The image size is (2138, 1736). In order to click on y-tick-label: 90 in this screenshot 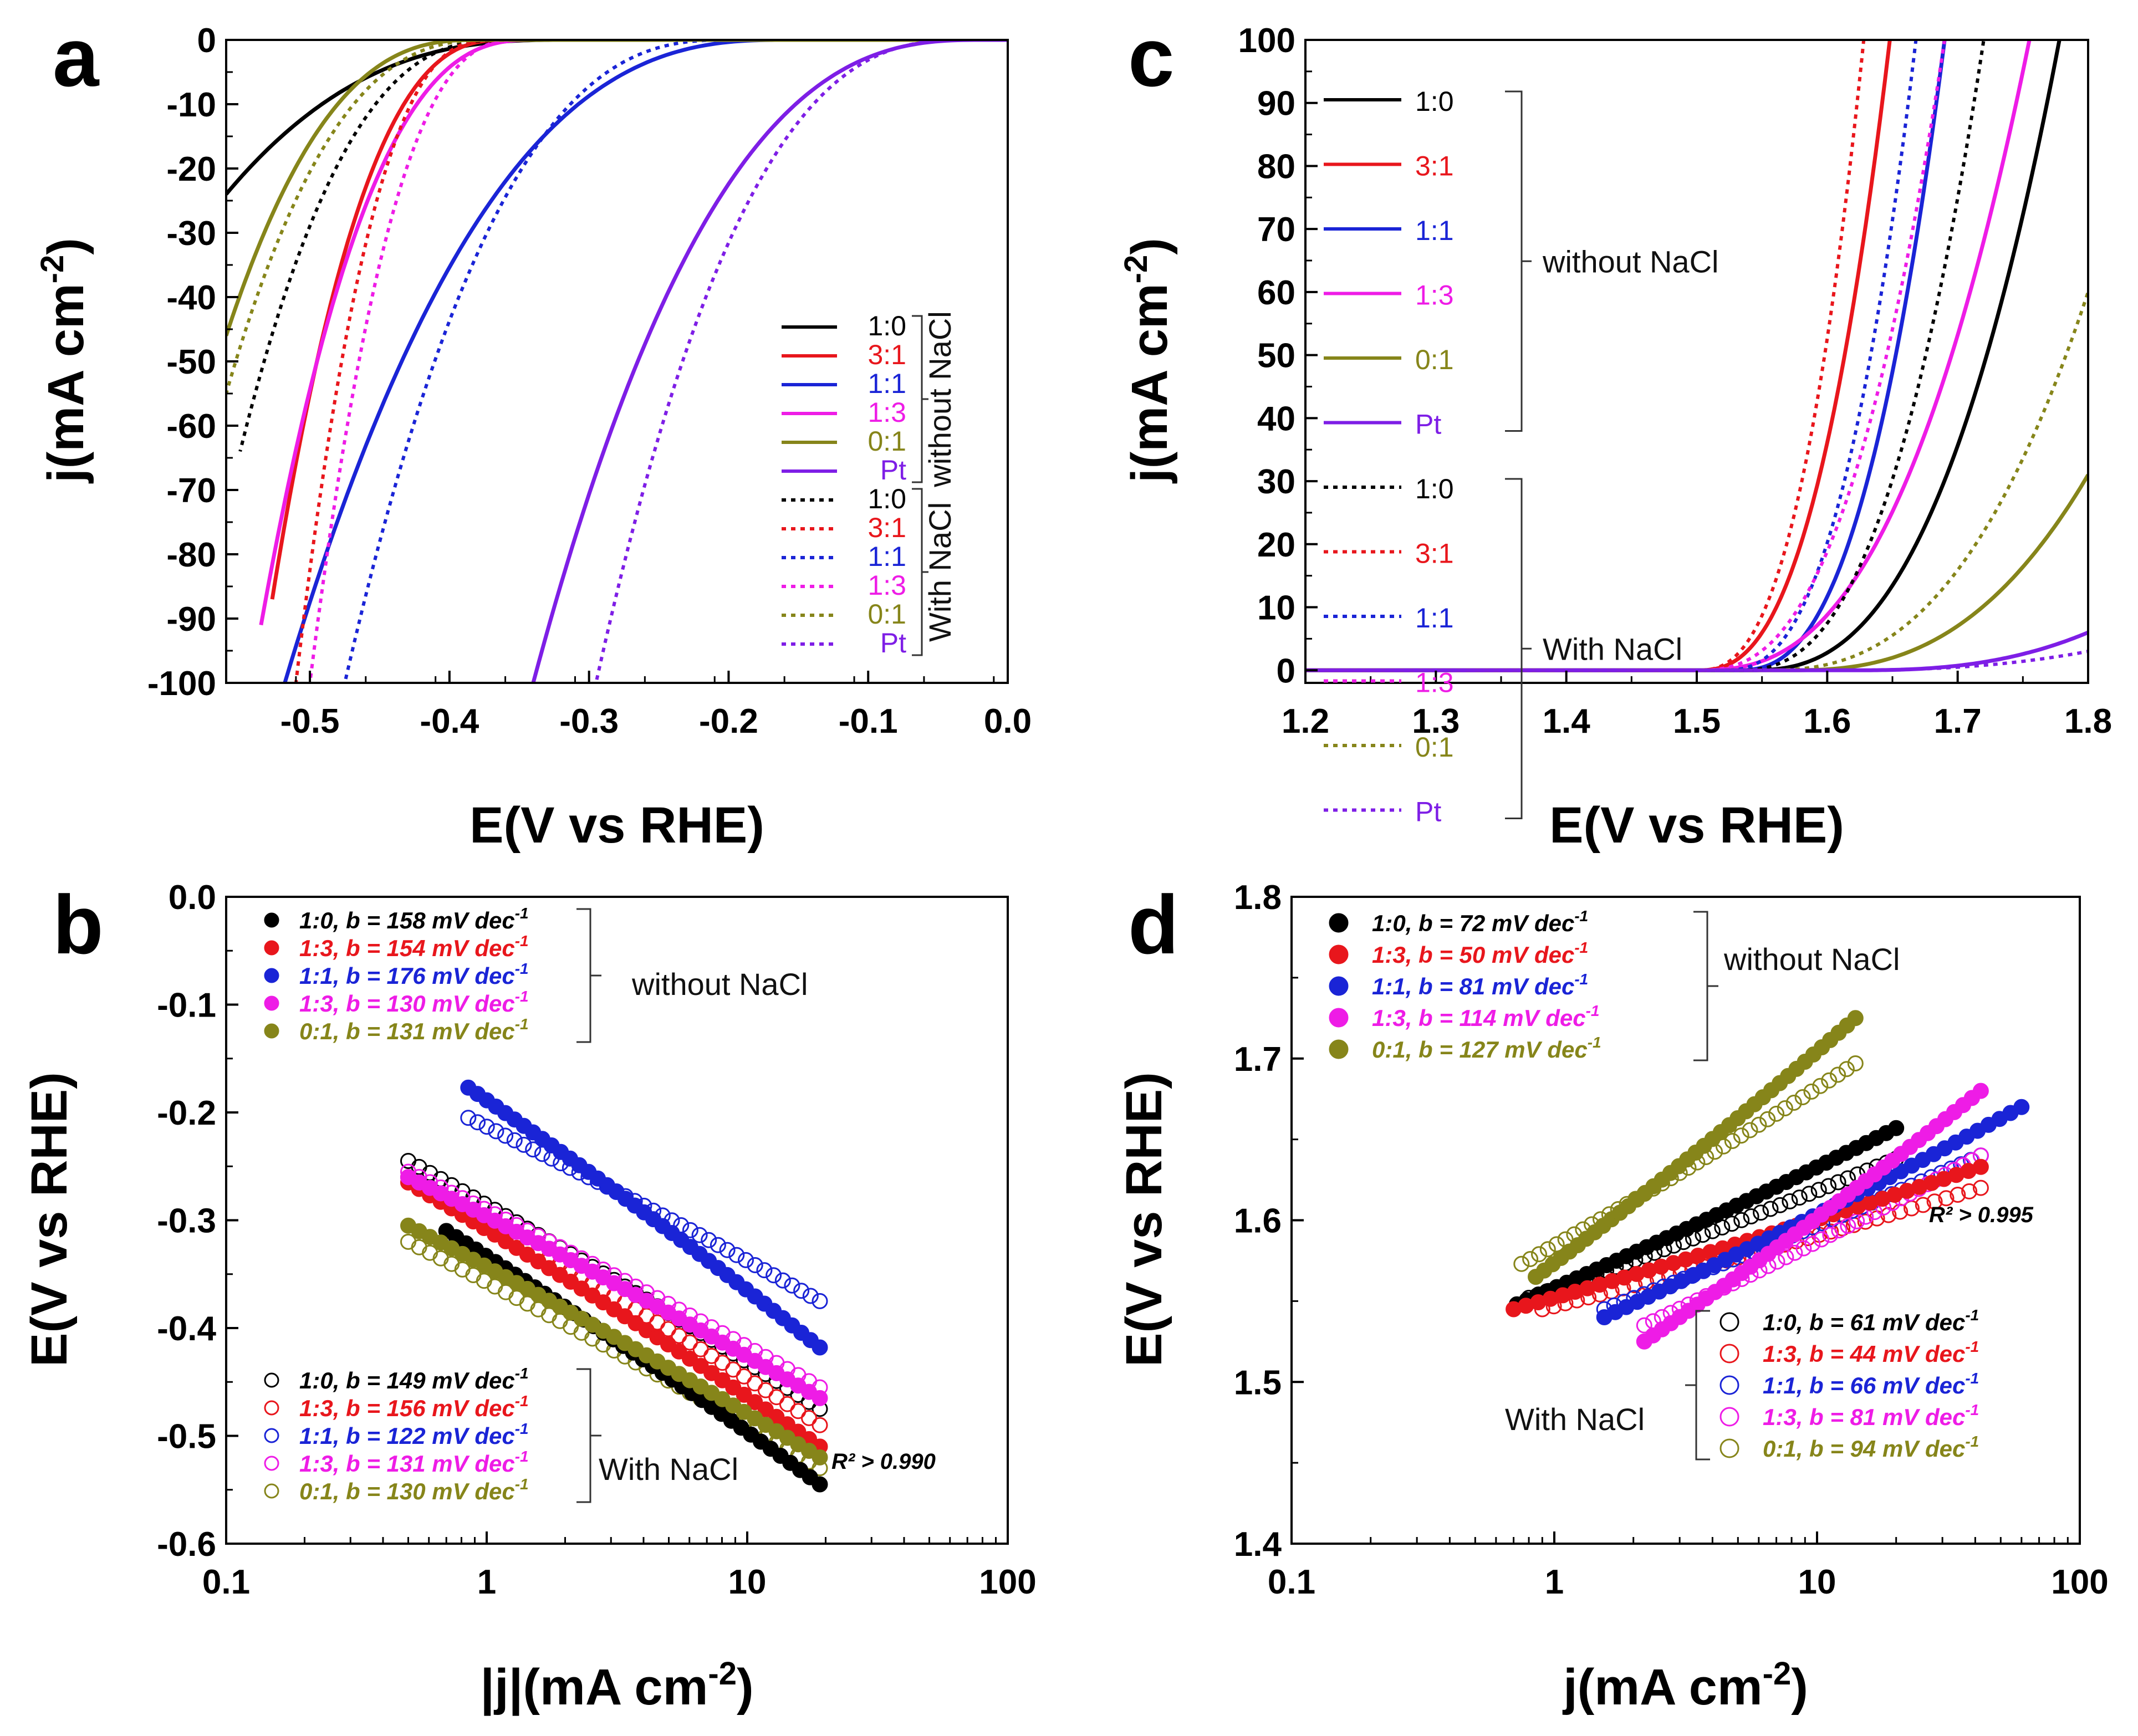, I will do `click(1276, 104)`.